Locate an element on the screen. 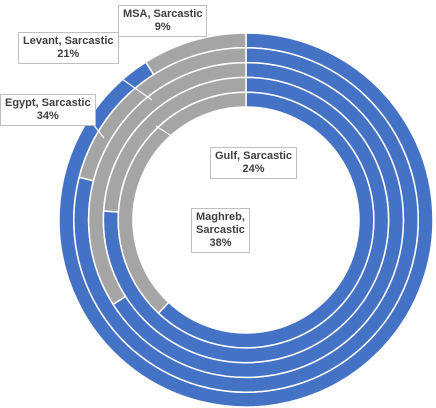 The width and height of the screenshot is (436, 408). data-label-gulf: Gulf, Sarcastic 24% is located at coordinates (254, 163).